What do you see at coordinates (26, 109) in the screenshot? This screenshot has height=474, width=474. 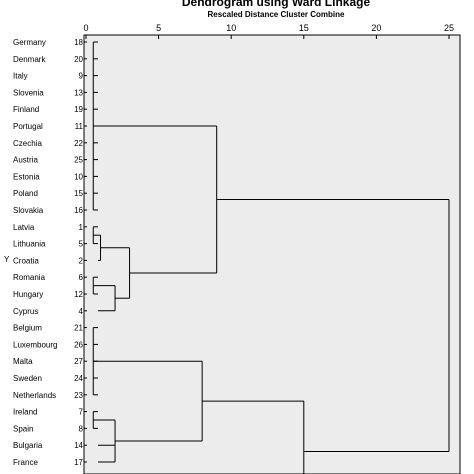 I see `leaf-name: Finland` at bounding box center [26, 109].